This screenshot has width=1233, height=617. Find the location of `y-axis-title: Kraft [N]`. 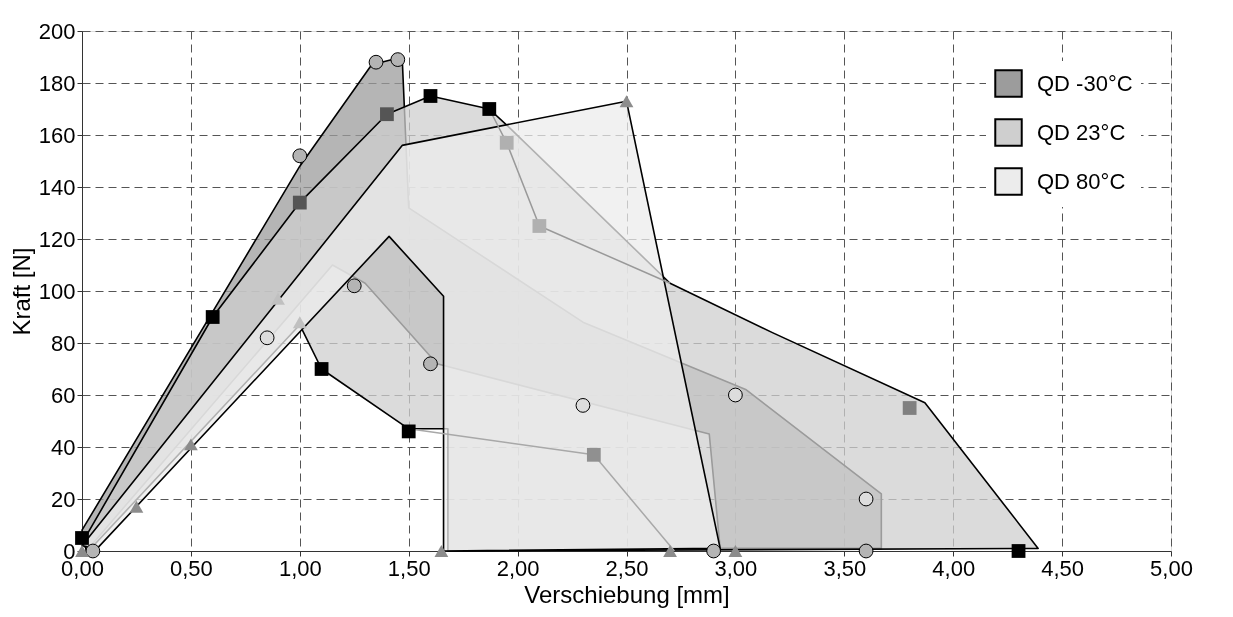

y-axis-title: Kraft [N] is located at coordinates (21, 291).